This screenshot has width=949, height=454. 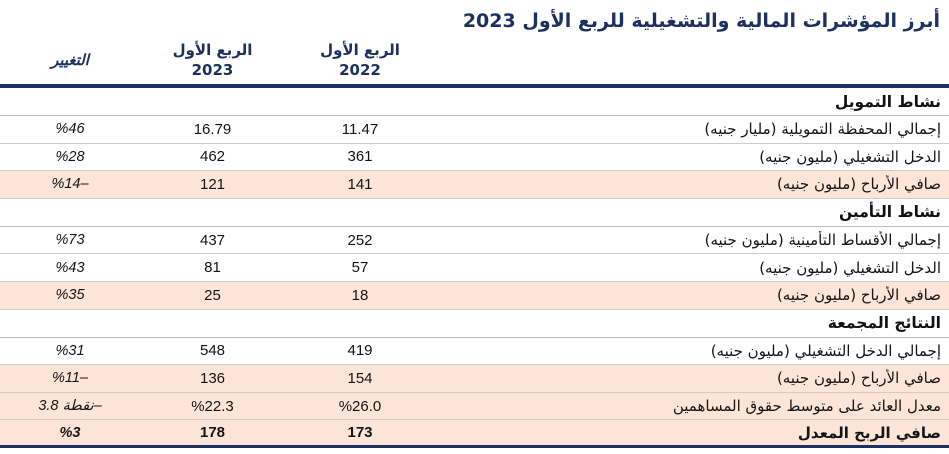 What do you see at coordinates (474, 102) in the screenshot?
I see `section-header: نشاط التمويل` at bounding box center [474, 102].